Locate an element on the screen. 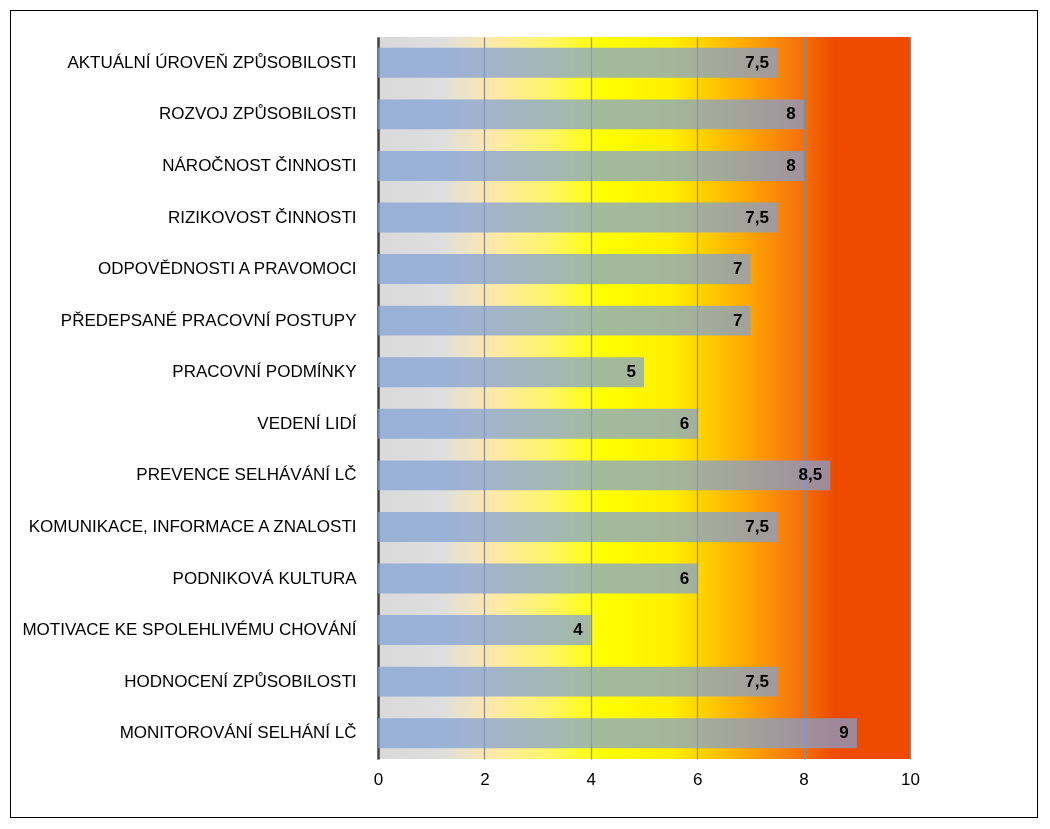 The width and height of the screenshot is (1050, 829). x-tick-label: 8 is located at coordinates (804, 779).